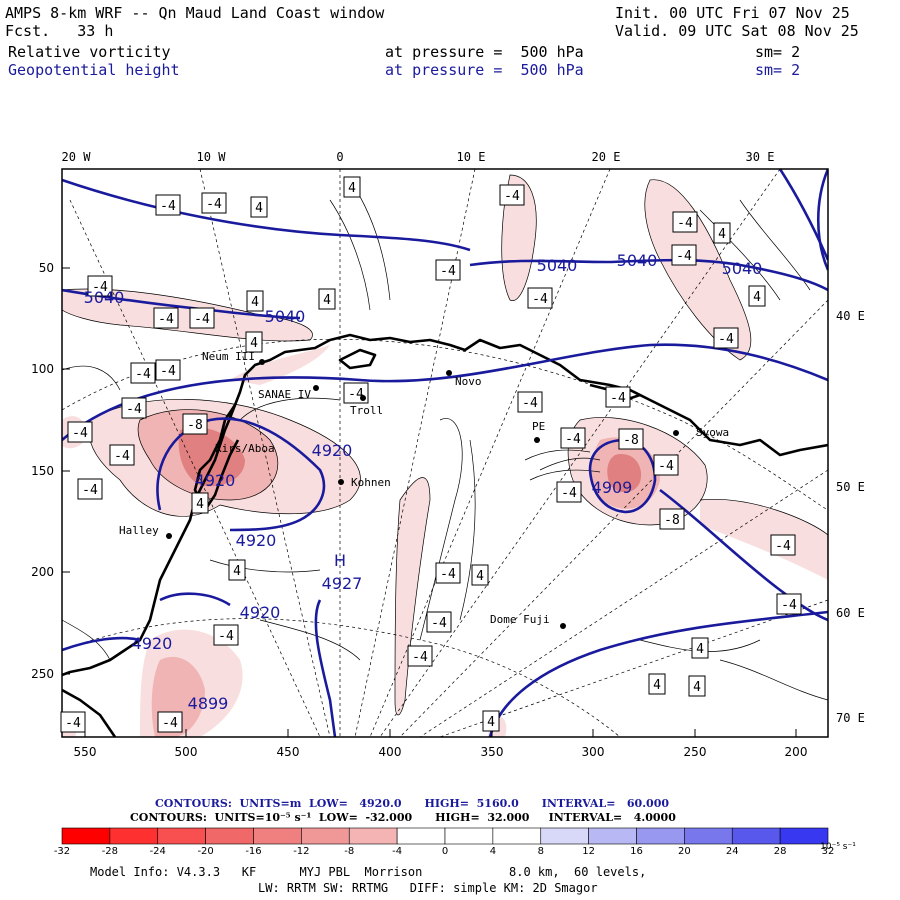 The width and height of the screenshot is (900, 900). Describe the element at coordinates (186, 752) in the screenshot. I see `x-tick-label: 500` at that location.